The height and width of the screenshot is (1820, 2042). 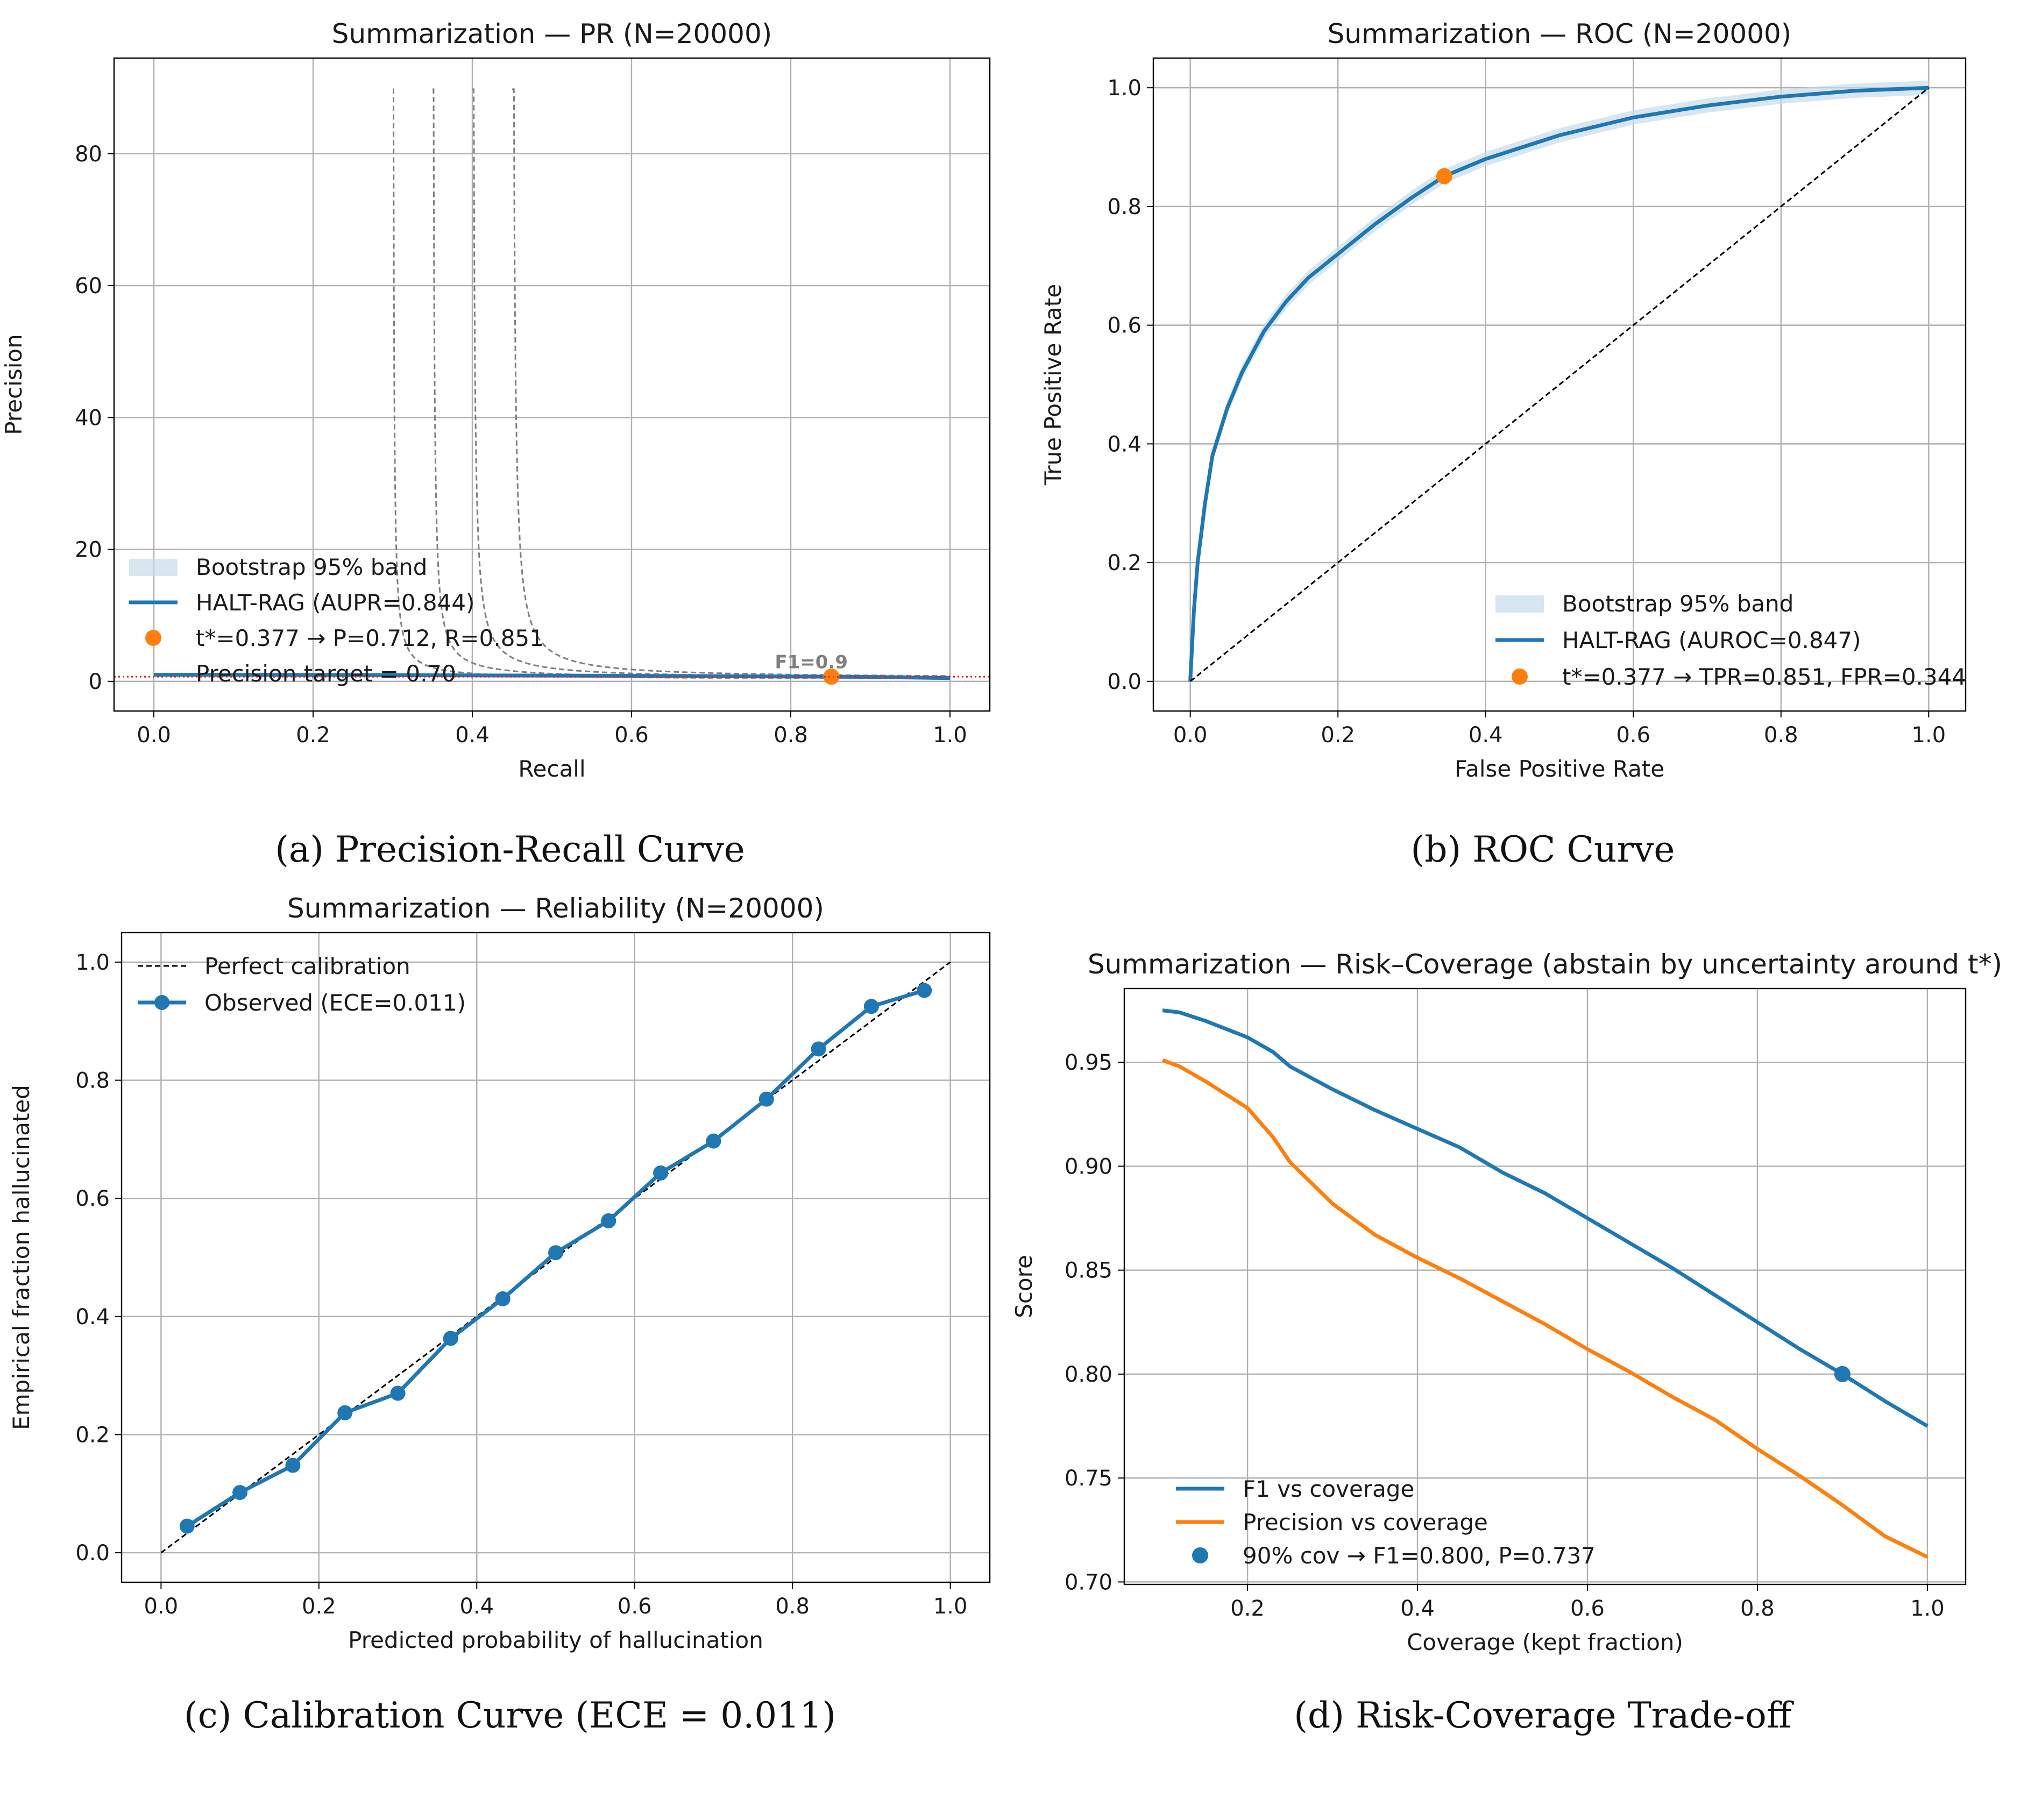 I want to click on legend: Perfect calibration Observed (ECE=0.011), so click(x=302, y=985).